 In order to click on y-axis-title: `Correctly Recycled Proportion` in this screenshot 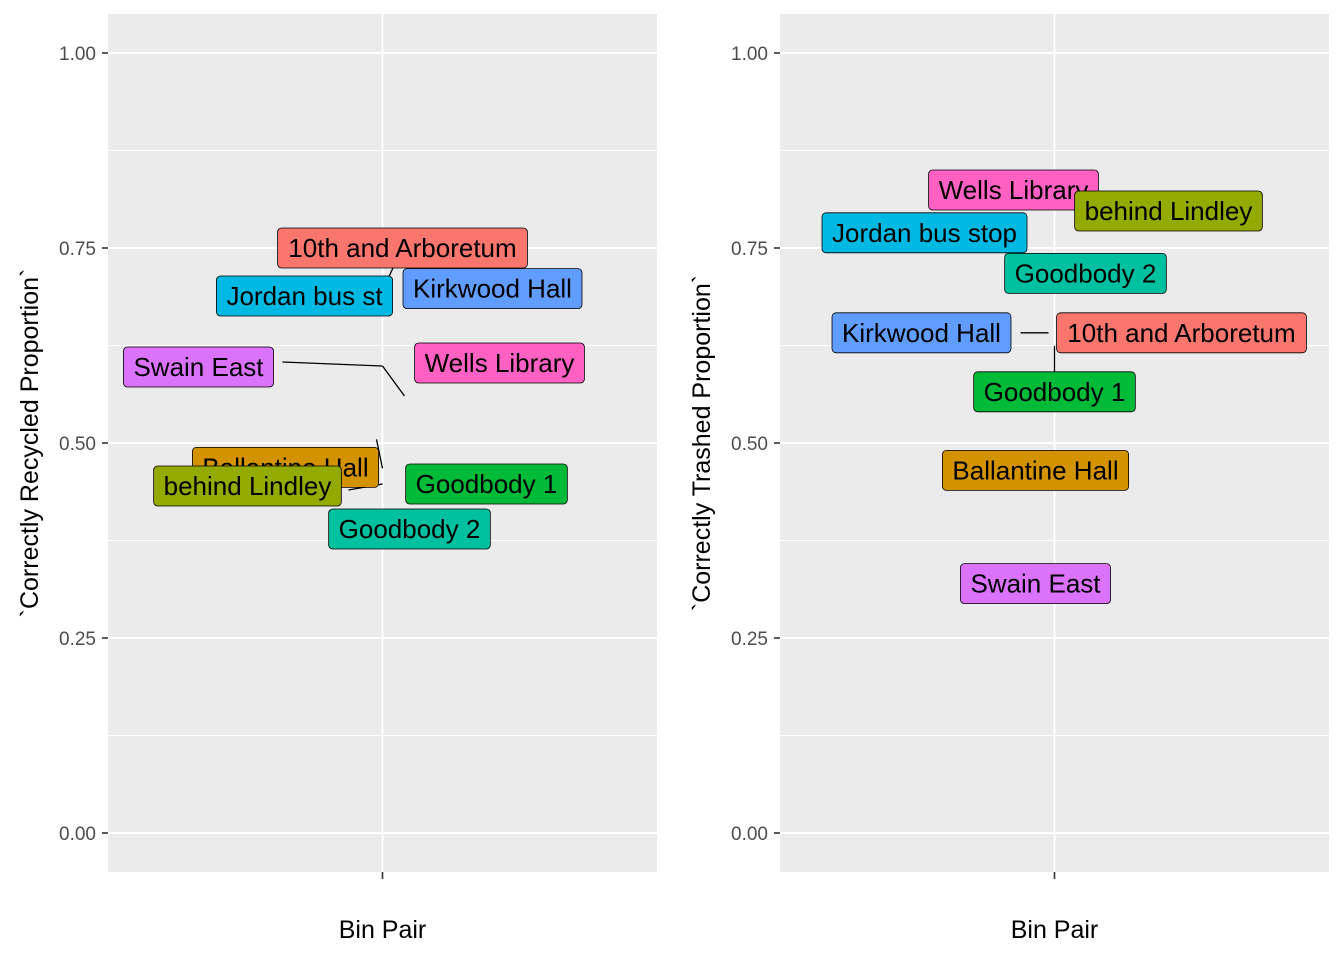, I will do `click(30, 443)`.